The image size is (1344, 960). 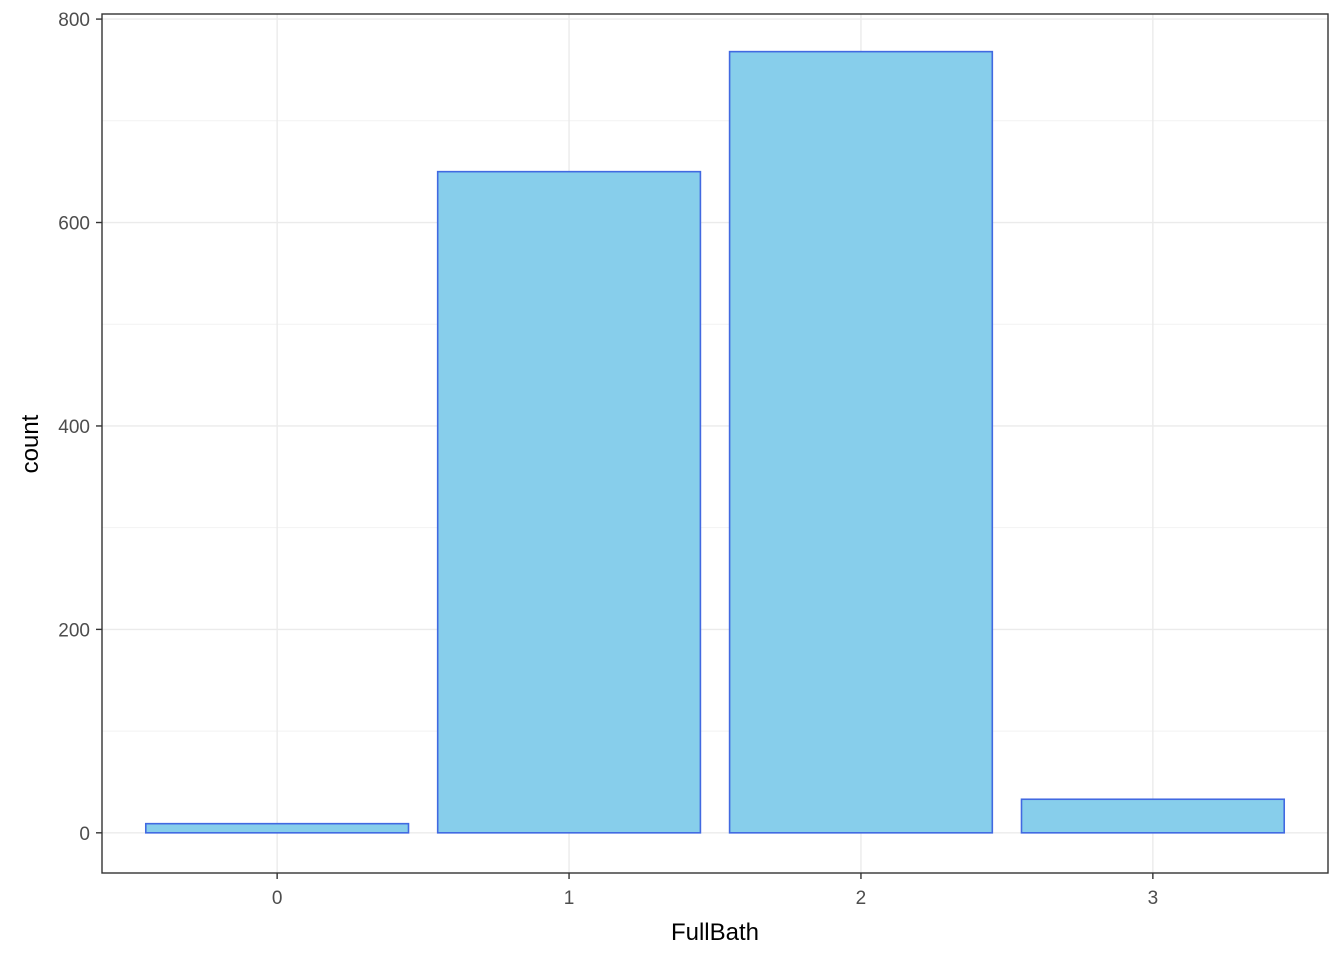 I want to click on y-tick-label: 800, so click(x=74, y=20).